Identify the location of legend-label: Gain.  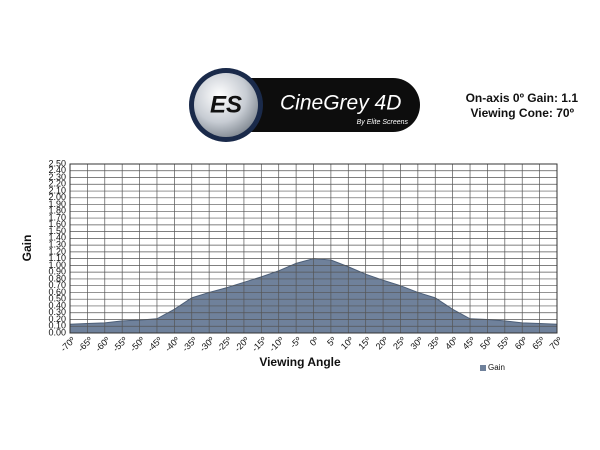
(496, 367).